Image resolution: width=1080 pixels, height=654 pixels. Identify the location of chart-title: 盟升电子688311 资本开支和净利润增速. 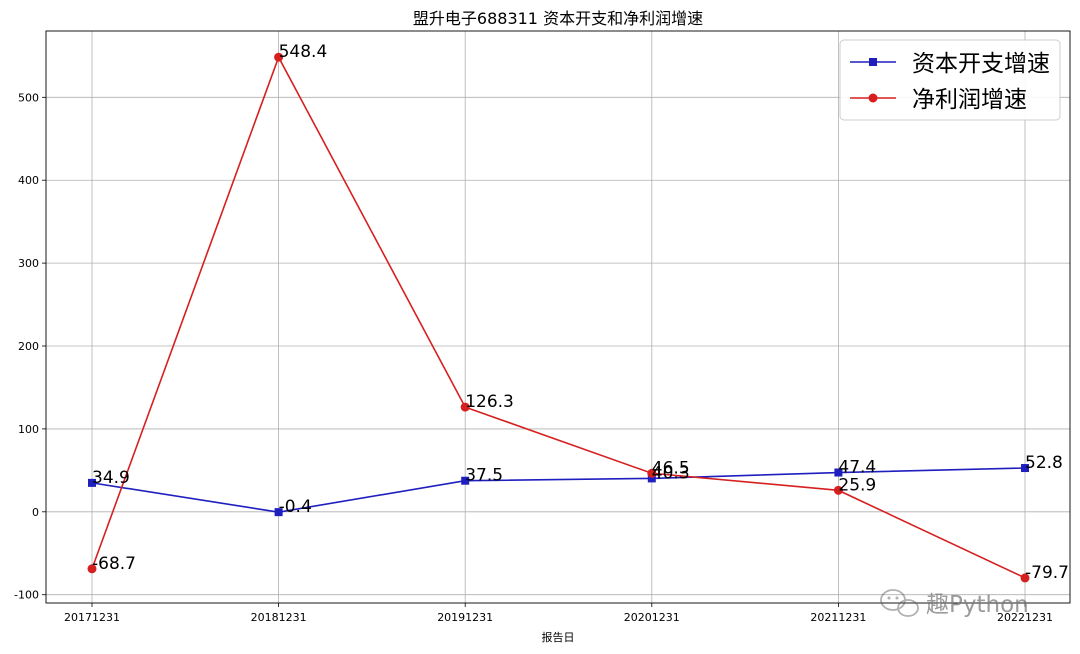
(558, 18).